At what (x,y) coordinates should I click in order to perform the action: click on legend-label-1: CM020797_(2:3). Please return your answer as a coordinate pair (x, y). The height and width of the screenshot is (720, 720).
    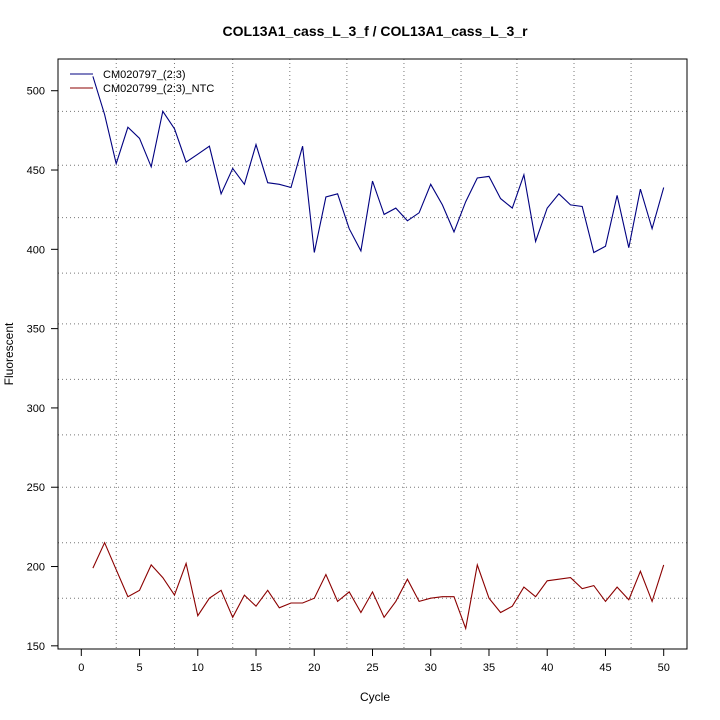
    Looking at the image, I should click on (144, 75).